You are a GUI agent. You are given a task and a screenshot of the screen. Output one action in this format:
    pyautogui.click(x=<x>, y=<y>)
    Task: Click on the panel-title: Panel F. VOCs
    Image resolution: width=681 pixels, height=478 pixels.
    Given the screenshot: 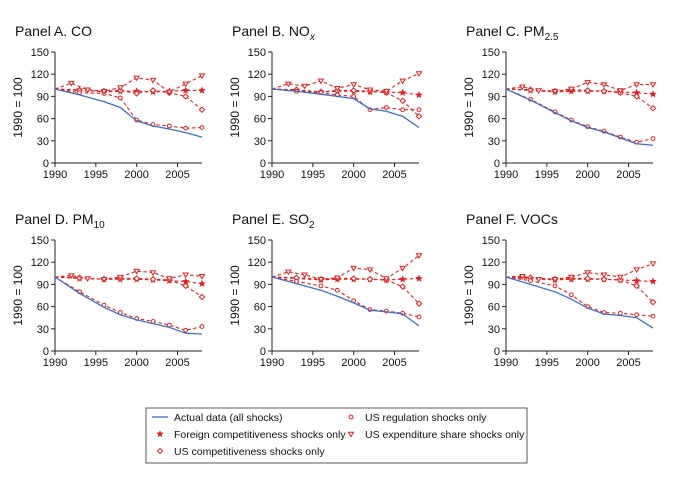 What is the action you would take?
    pyautogui.click(x=512, y=219)
    